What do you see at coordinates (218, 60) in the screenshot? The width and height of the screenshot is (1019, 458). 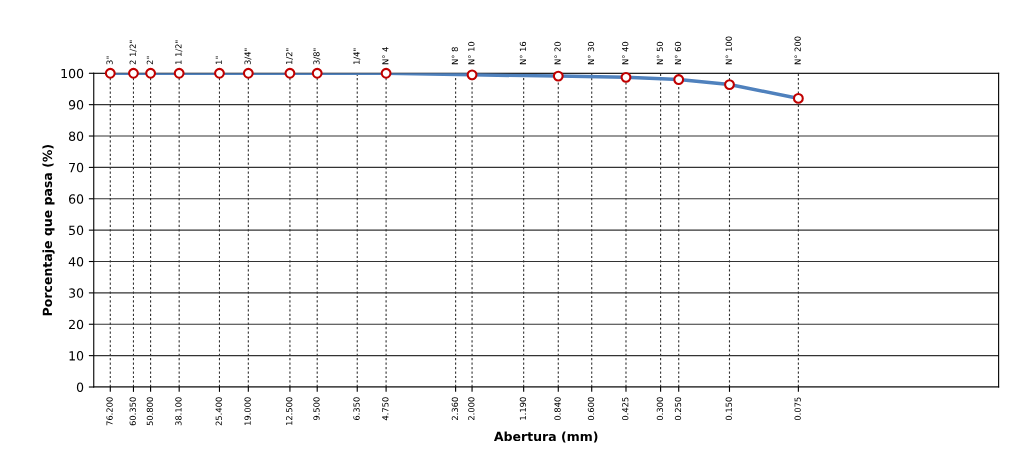 I see `annotation: 1"` at bounding box center [218, 60].